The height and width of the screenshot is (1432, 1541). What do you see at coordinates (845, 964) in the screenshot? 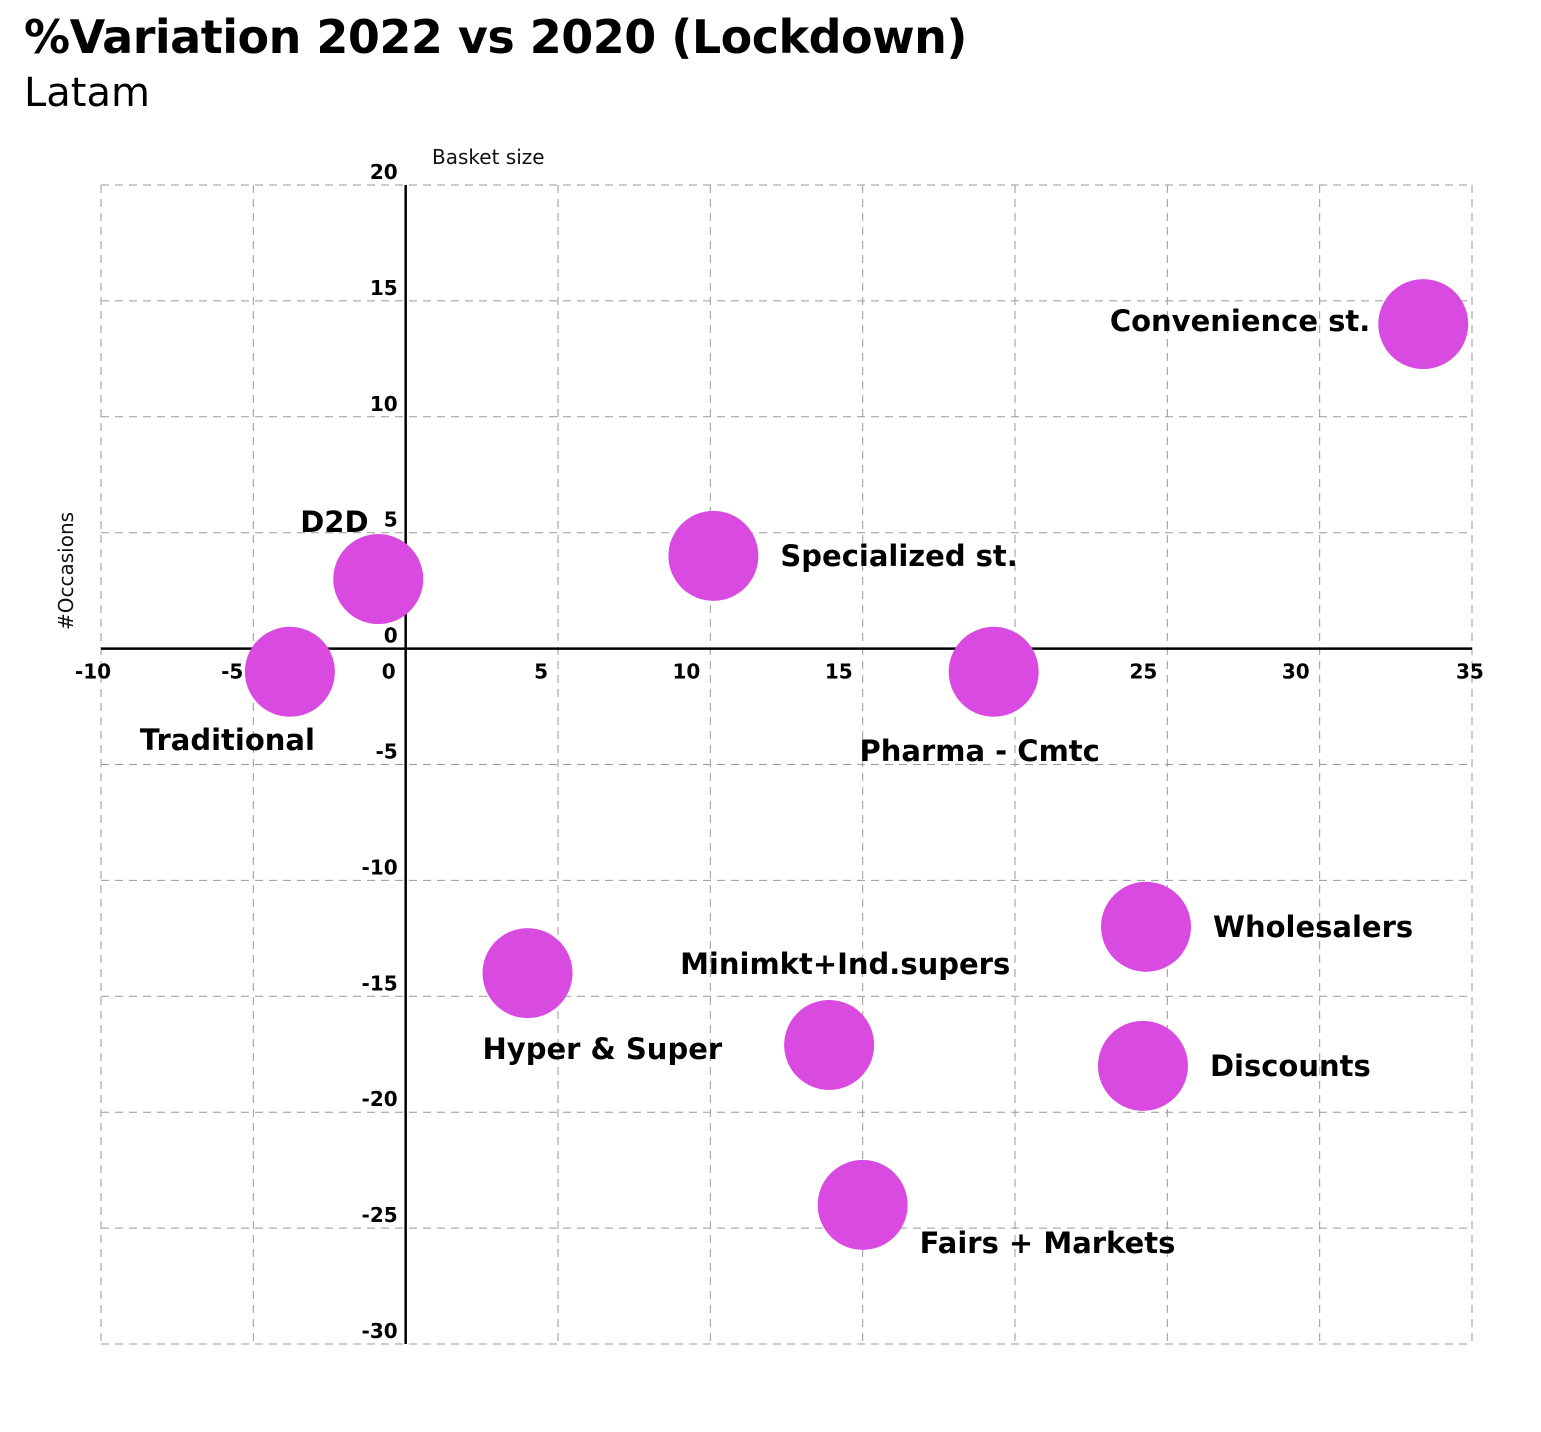
I see `data-label: Minimkt+Ind.supers` at bounding box center [845, 964].